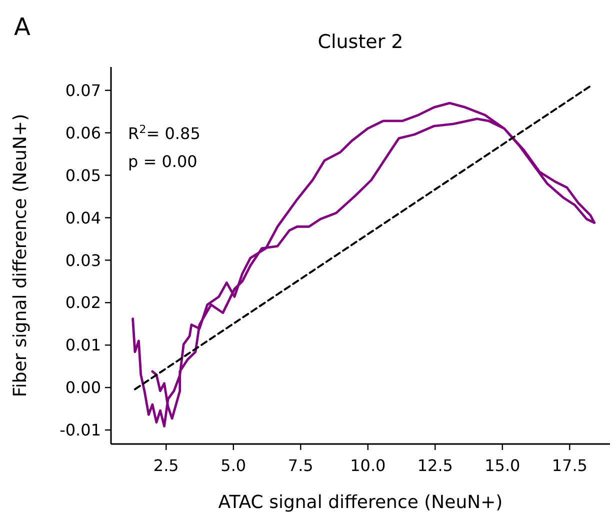 This screenshot has width=613, height=525. I want to click on y-tick-label: -0.01, so click(80, 430).